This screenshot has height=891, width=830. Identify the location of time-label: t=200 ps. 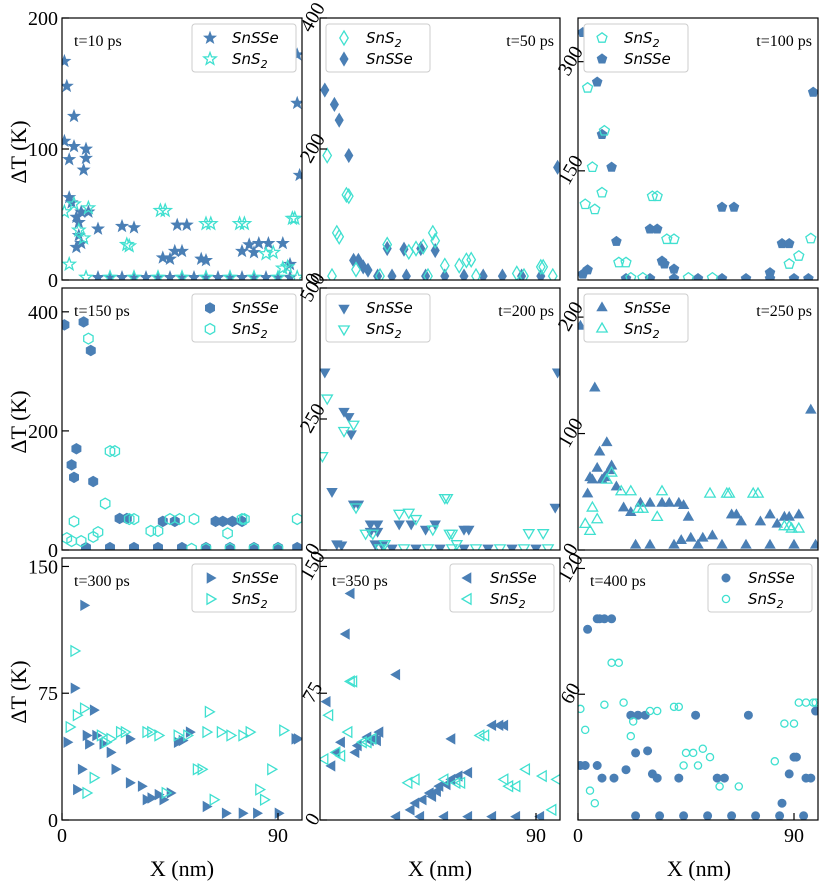
(526, 311).